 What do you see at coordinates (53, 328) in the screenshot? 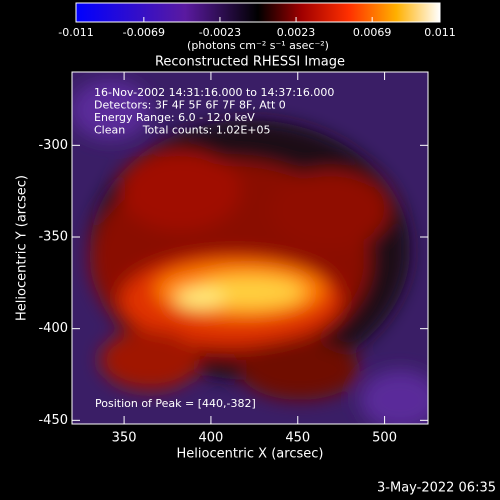
I see `y-tick-label: -400` at bounding box center [53, 328].